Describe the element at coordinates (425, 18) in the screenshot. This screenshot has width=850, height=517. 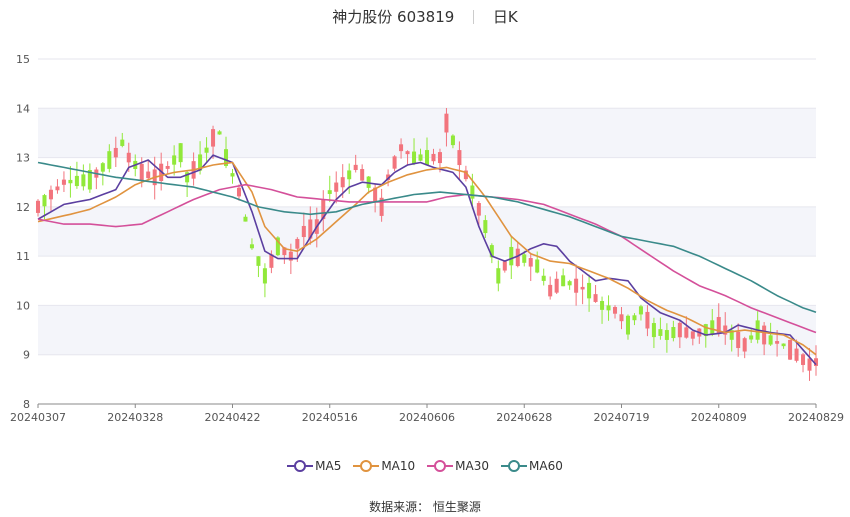
I see `chart-header: 神力股份 603819 日K` at that location.